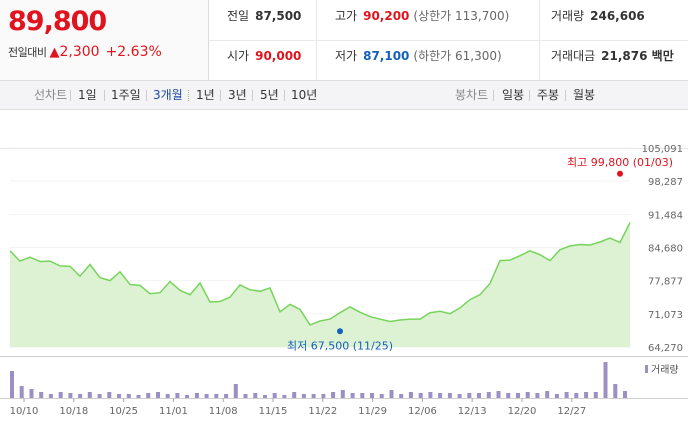 This screenshot has height=446, width=688. Describe the element at coordinates (665, 182) in the screenshot. I see `y-tick-label: 98,287` at that location.